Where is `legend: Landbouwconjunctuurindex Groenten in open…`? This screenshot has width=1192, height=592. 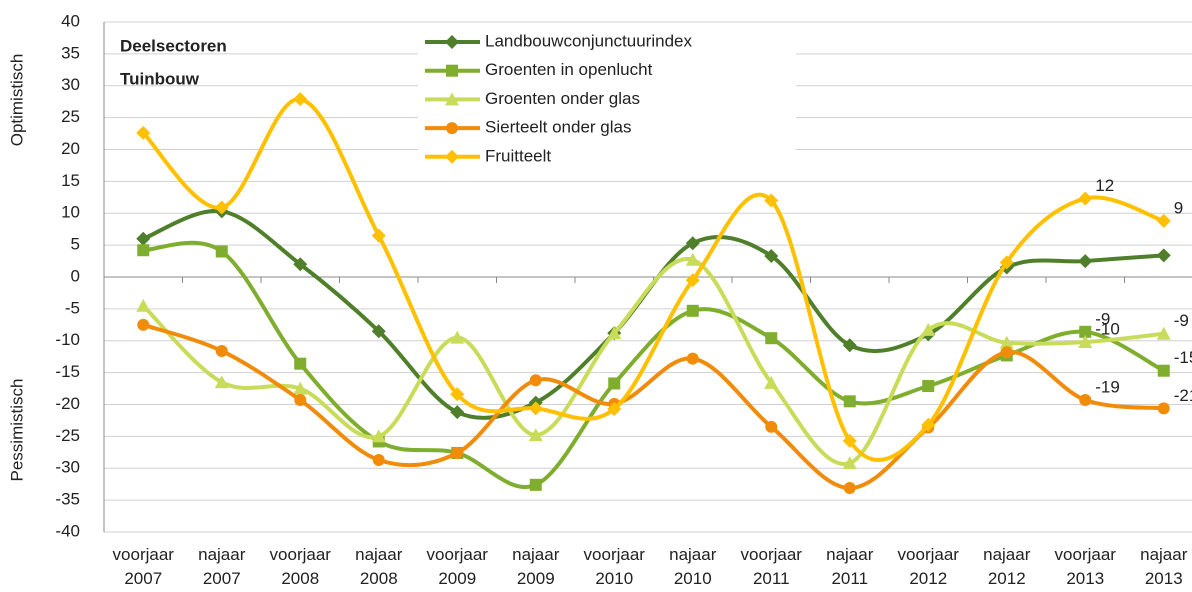
legend: Landbouwconjunctuurindex Groenten in open… is located at coordinates (607, 102).